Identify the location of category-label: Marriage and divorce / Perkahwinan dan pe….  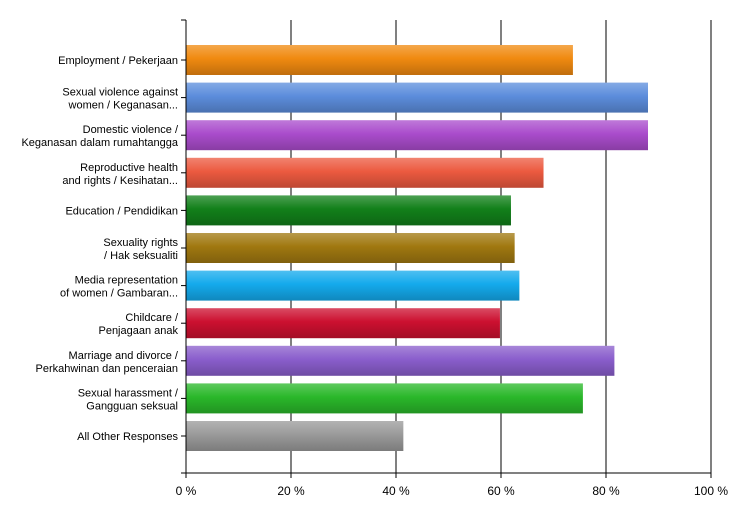
(107, 362).